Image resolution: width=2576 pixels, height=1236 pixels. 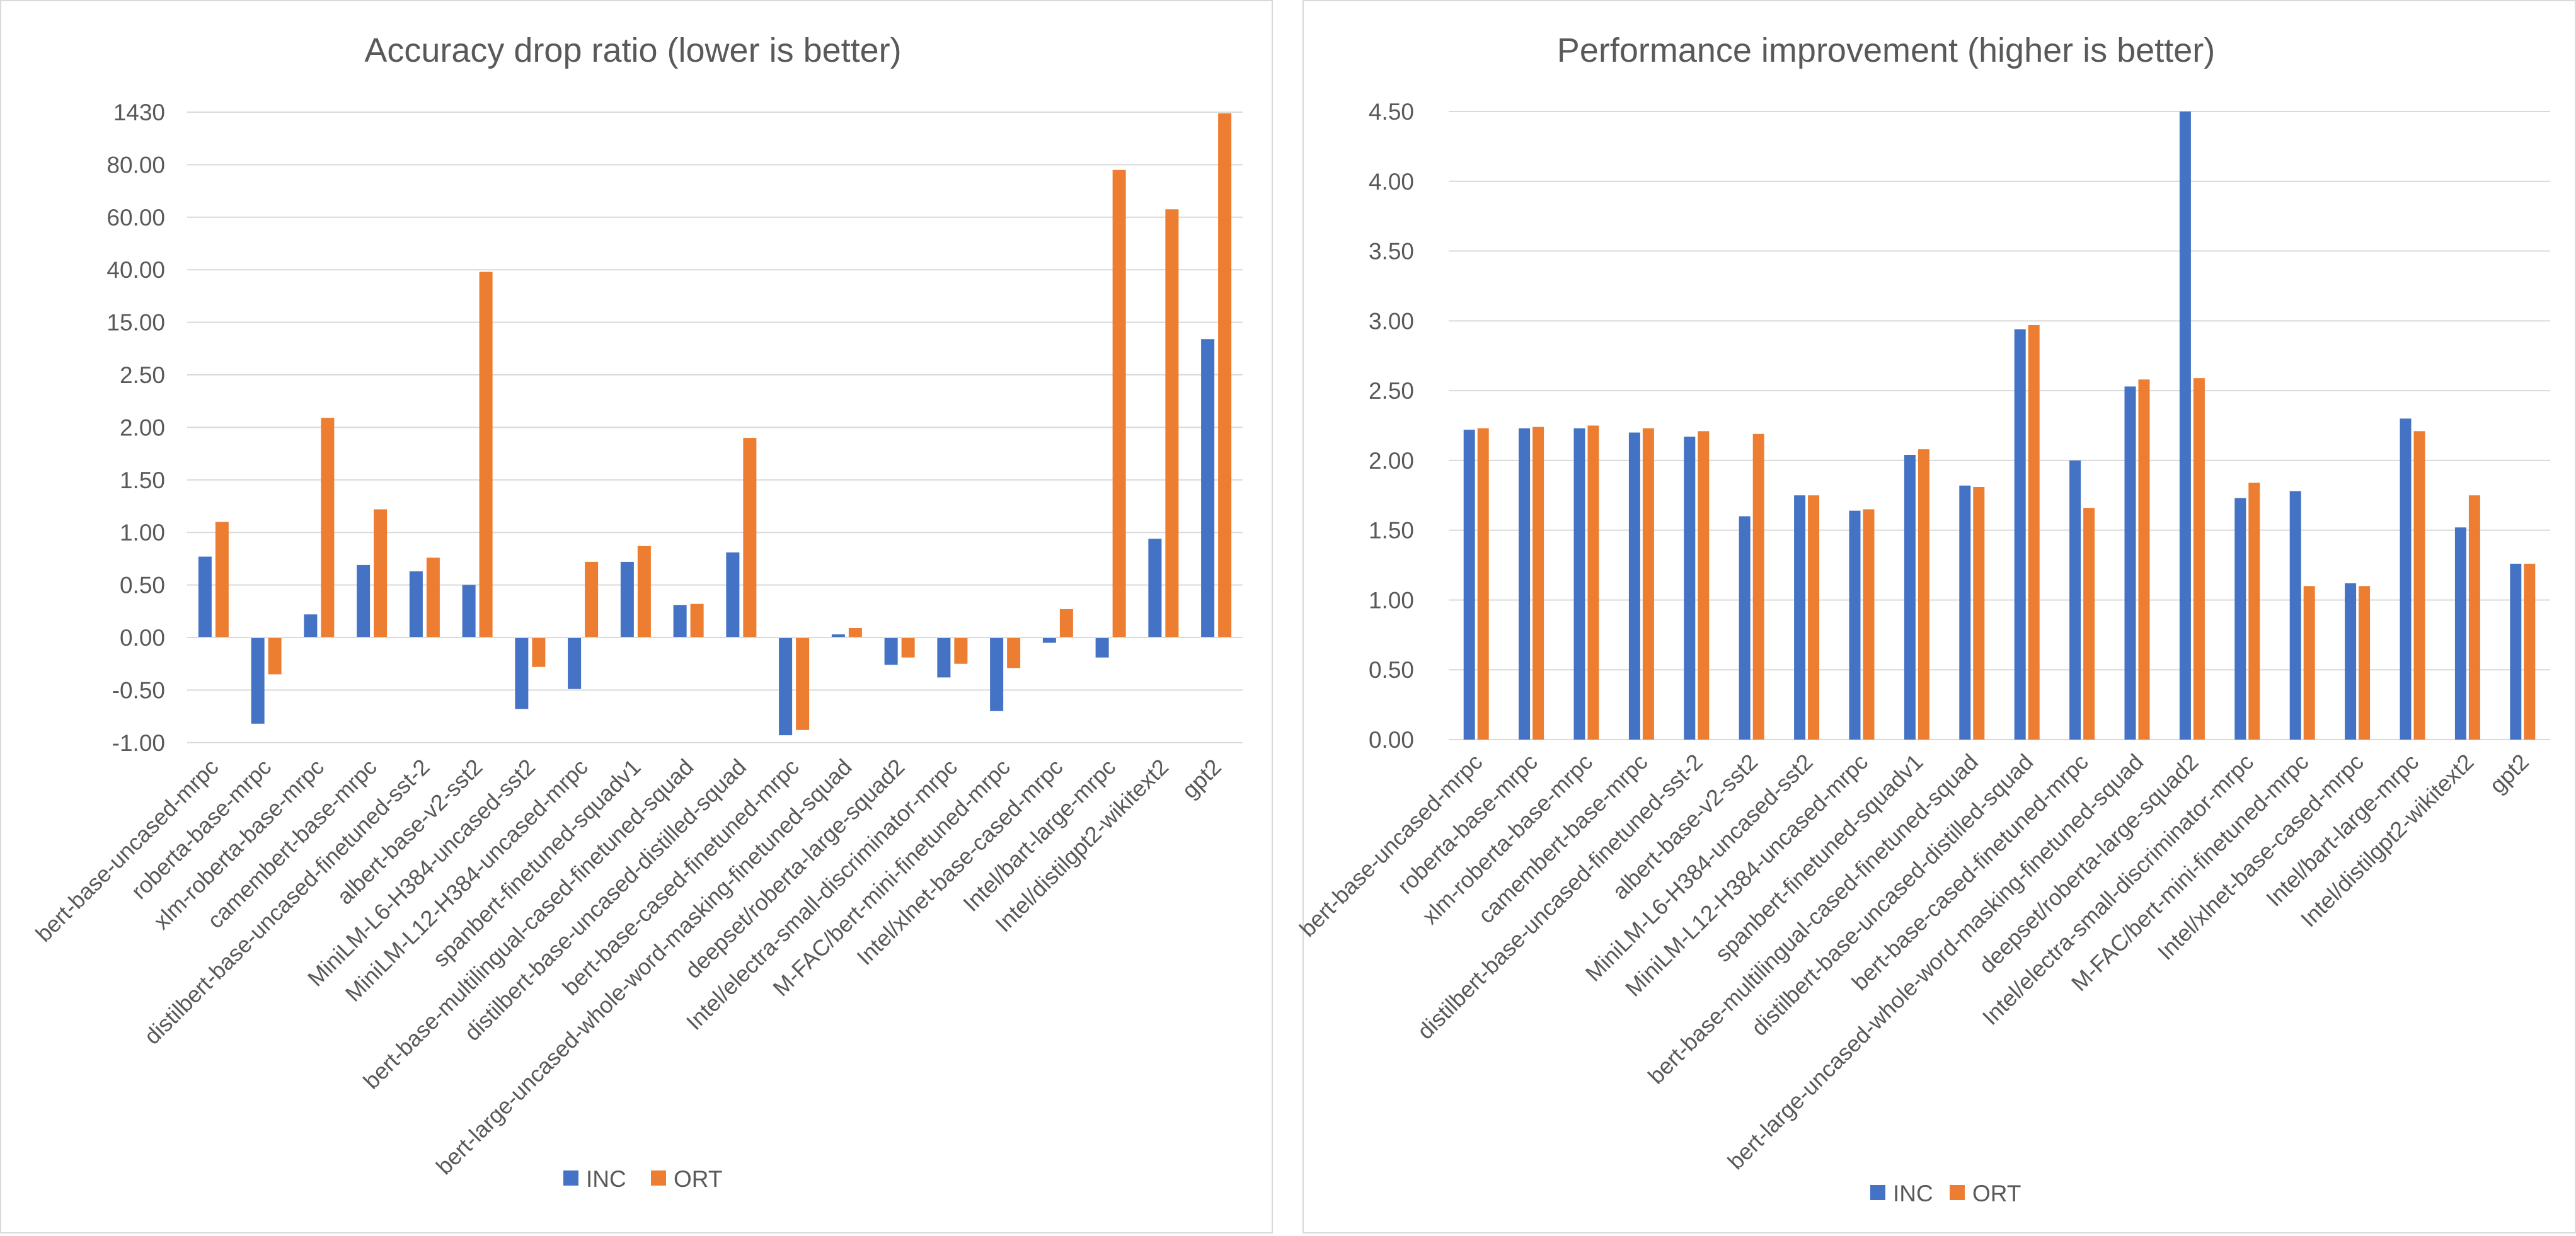 I want to click on y-tick-label: 15.00, so click(x=135, y=323).